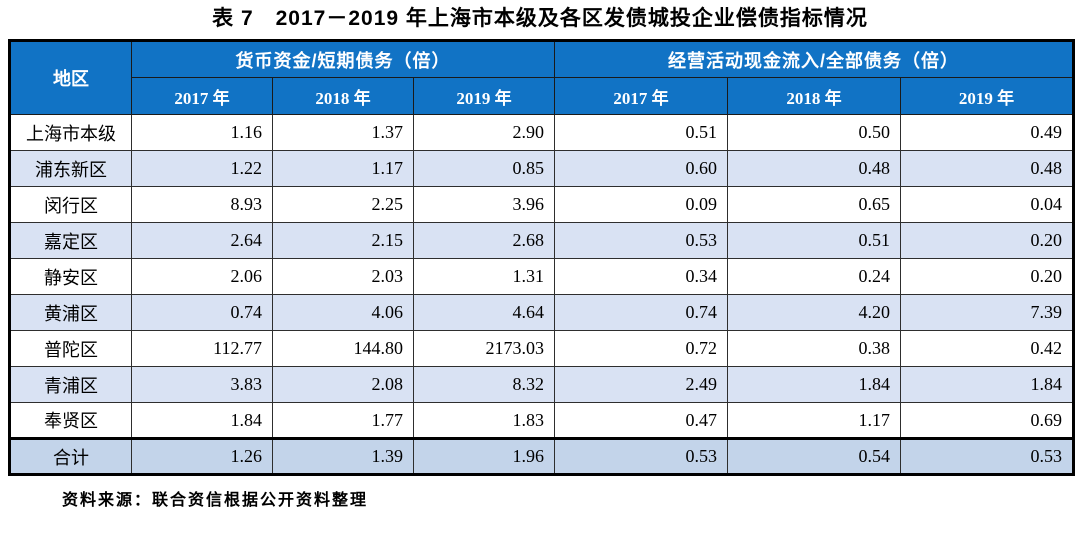 The width and height of the screenshot is (1080, 533). I want to click on table-title: 表 7 2017－2019 年上海市本级及各区发债城投企业偿债指标情况, so click(540, 18).